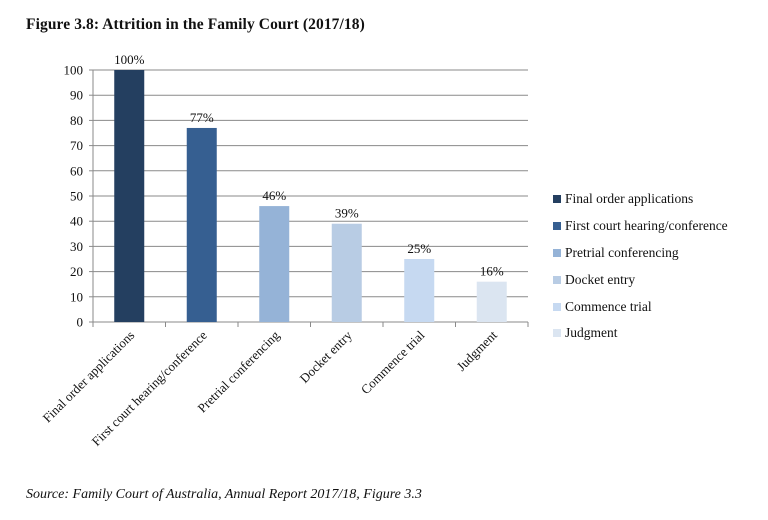 This screenshot has width=768, height=520. I want to click on y-tick-label: 60, so click(76, 170).